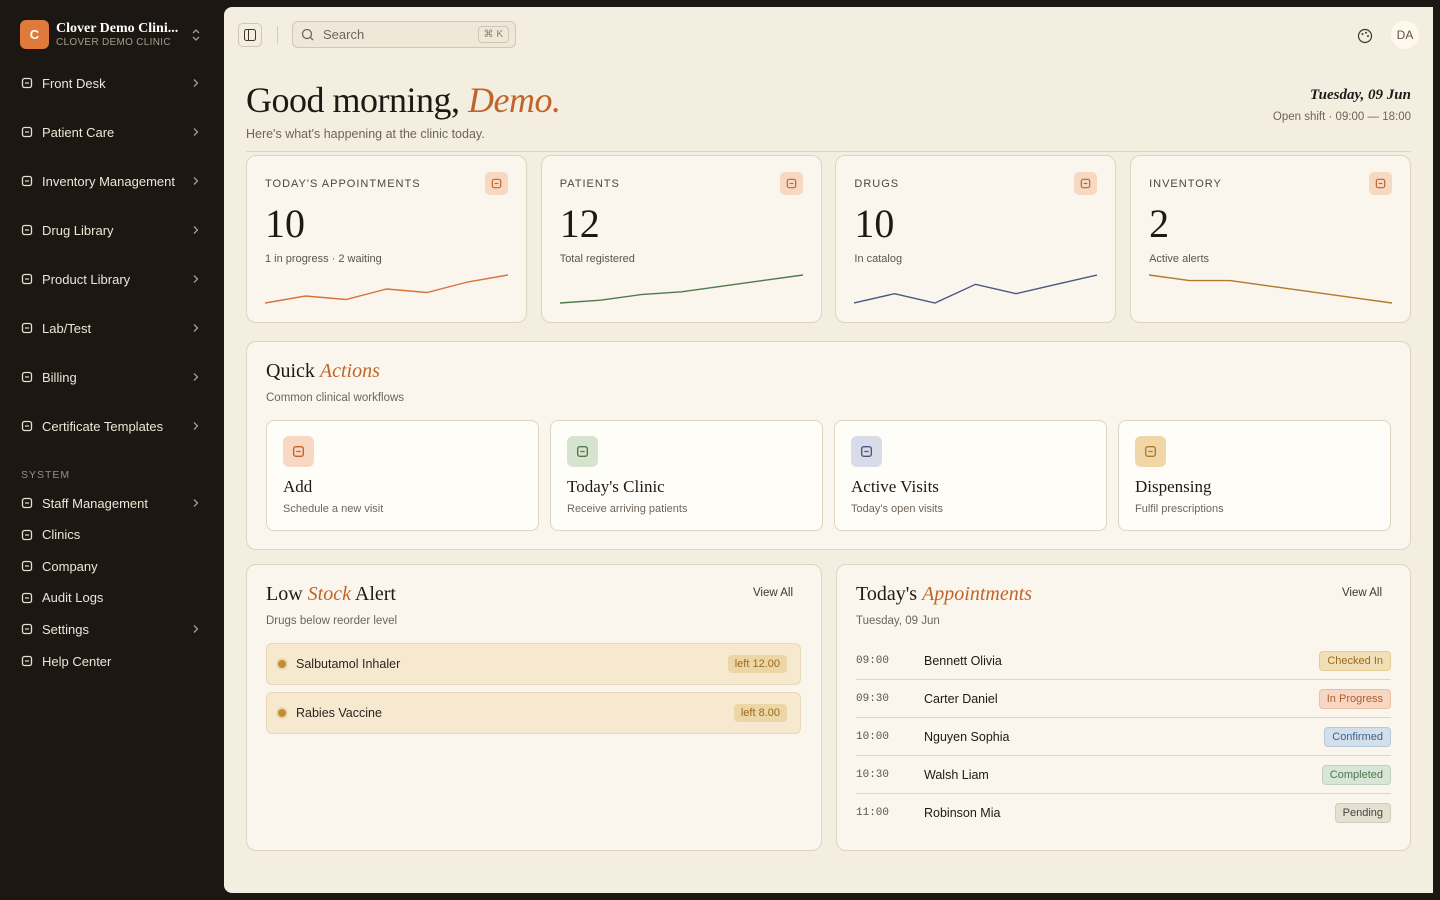 Image resolution: width=1440 pixels, height=900 pixels. What do you see at coordinates (343, 184) in the screenshot?
I see `stat-label: TODAY'S APPOINTMENTS` at bounding box center [343, 184].